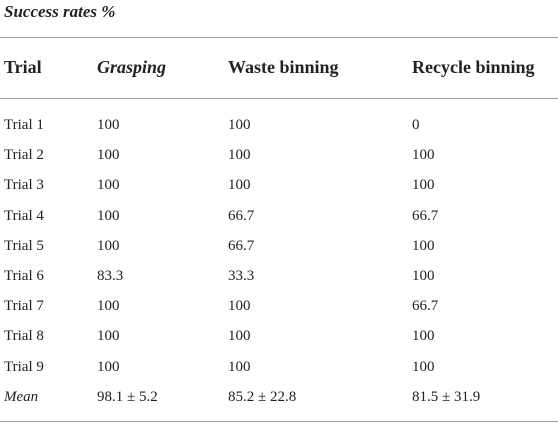 The height and width of the screenshot is (423, 558). Describe the element at coordinates (127, 396) in the screenshot. I see `table-cell: 98.1 ± 5.2` at that location.